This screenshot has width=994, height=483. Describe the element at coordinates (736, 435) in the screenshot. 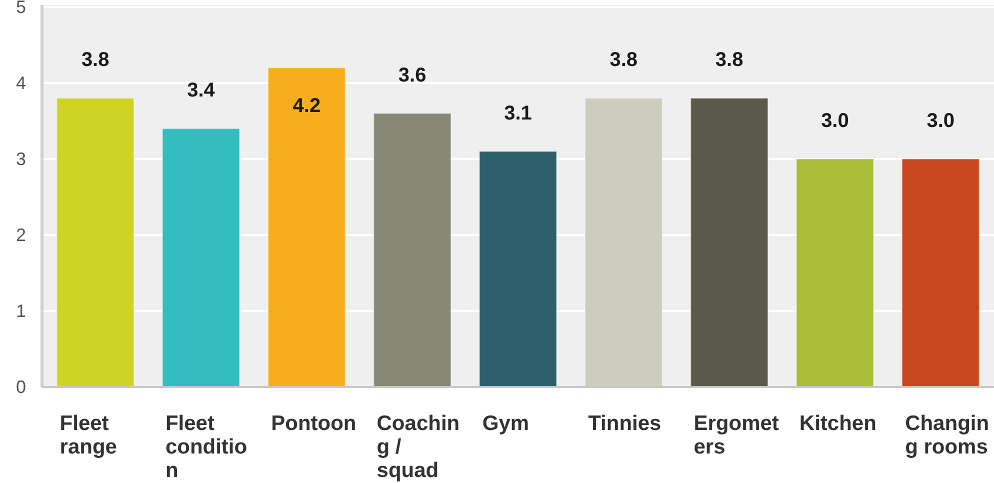

I see `x-tick-label: Ergometers` at that location.